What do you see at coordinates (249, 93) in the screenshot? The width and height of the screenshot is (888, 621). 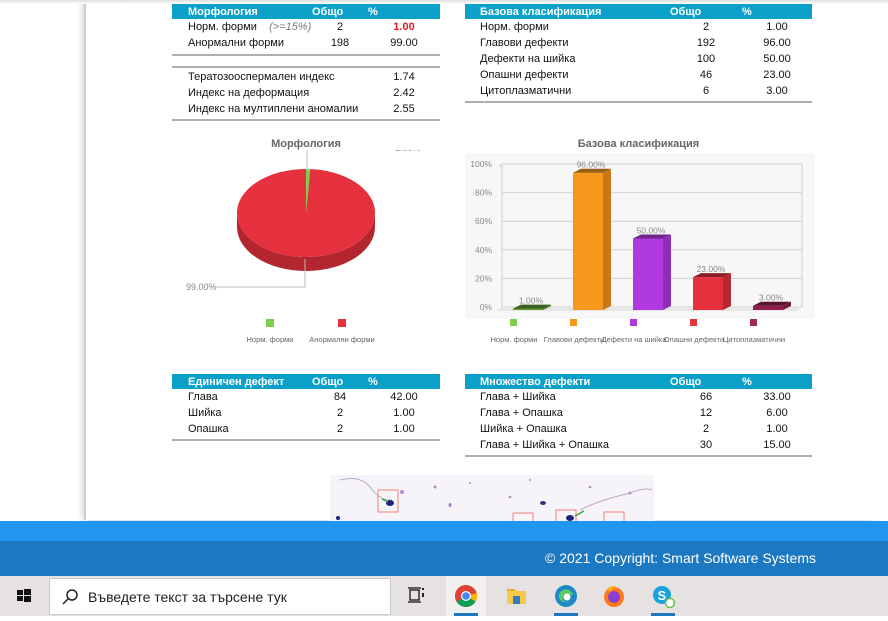 I see `row-label: Индекс на деформация` at bounding box center [249, 93].